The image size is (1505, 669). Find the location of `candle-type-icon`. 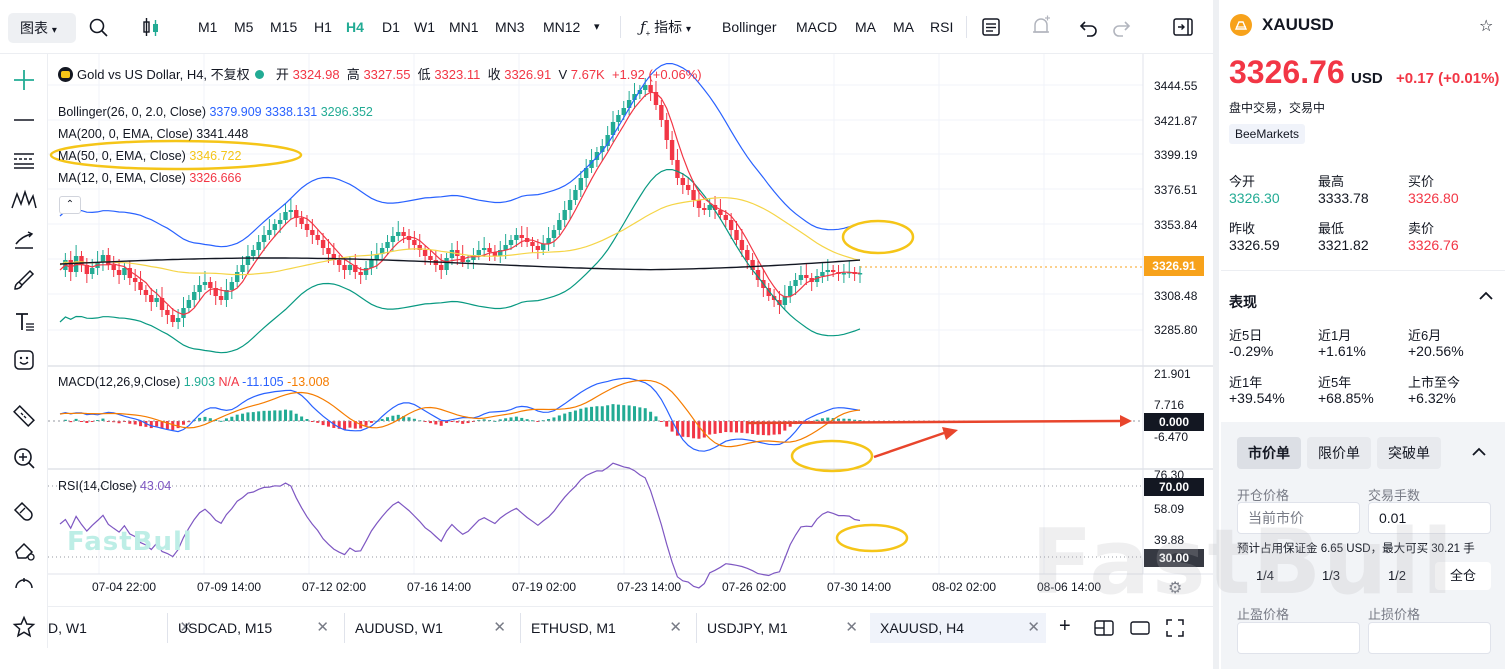

candle-type-icon is located at coordinates (151, 27).